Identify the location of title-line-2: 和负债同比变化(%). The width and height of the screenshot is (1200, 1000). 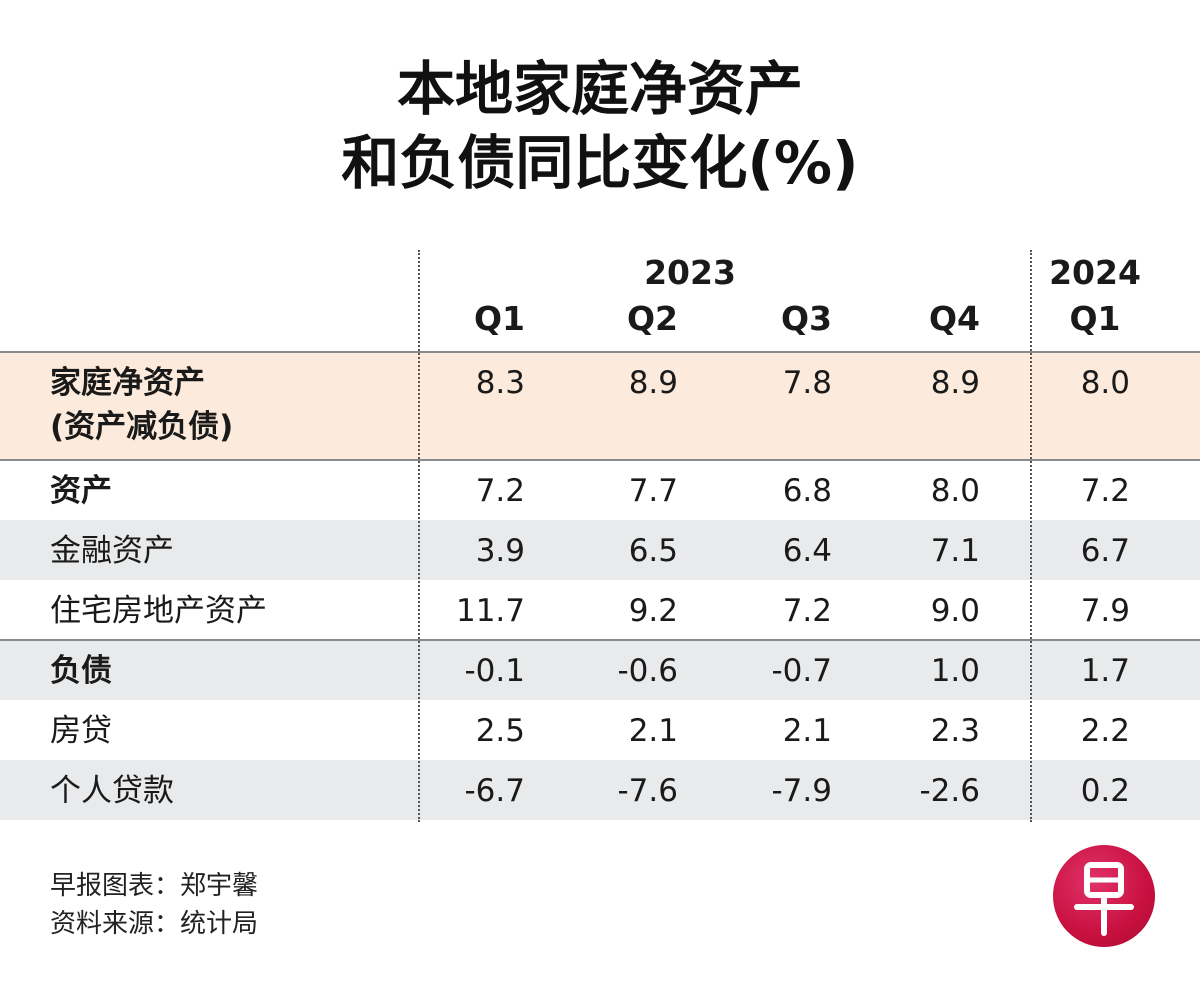
(600, 163).